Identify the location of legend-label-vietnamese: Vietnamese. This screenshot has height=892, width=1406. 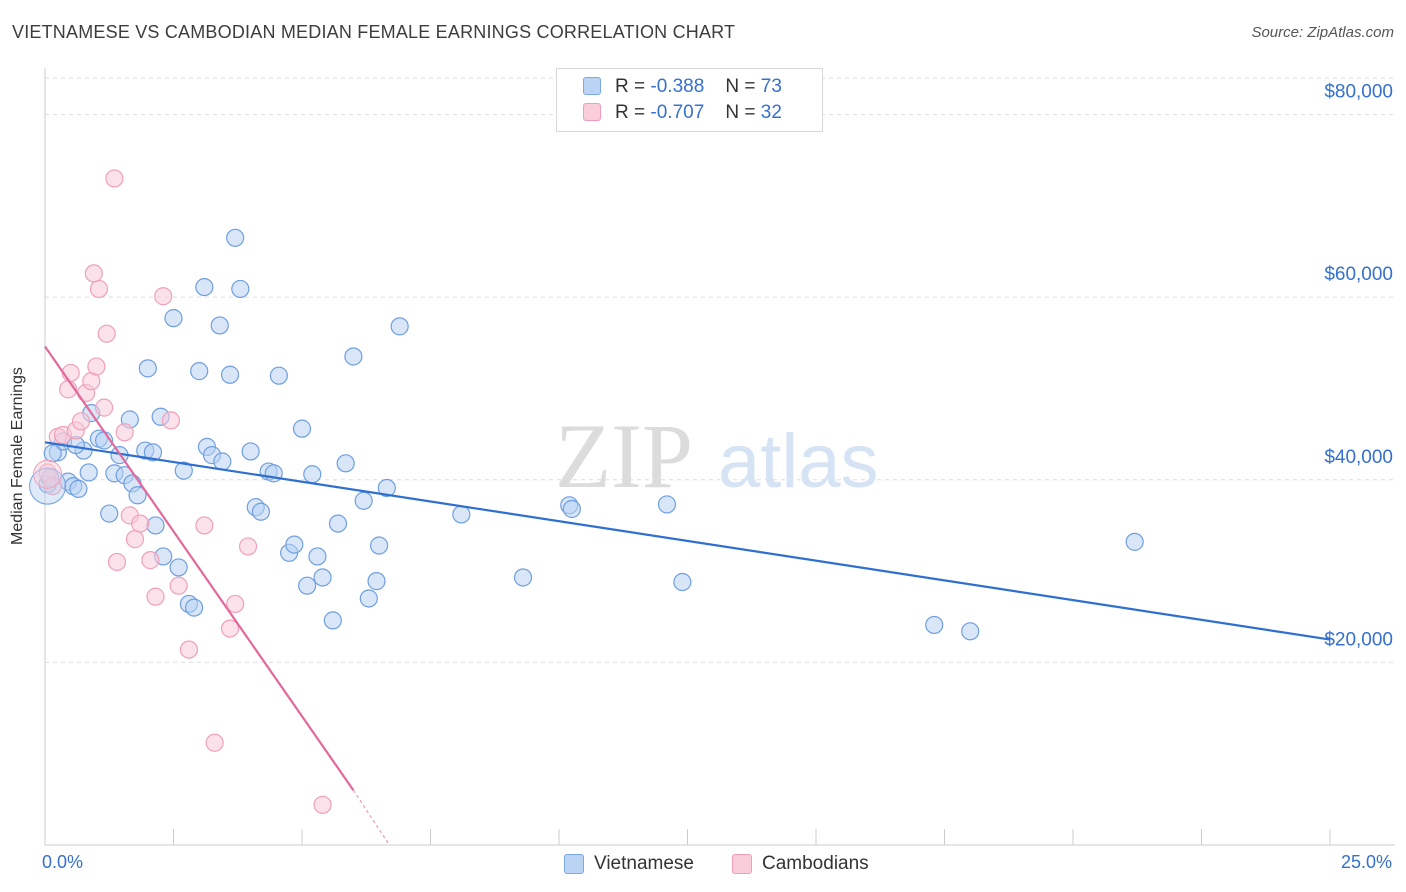
(644, 863).